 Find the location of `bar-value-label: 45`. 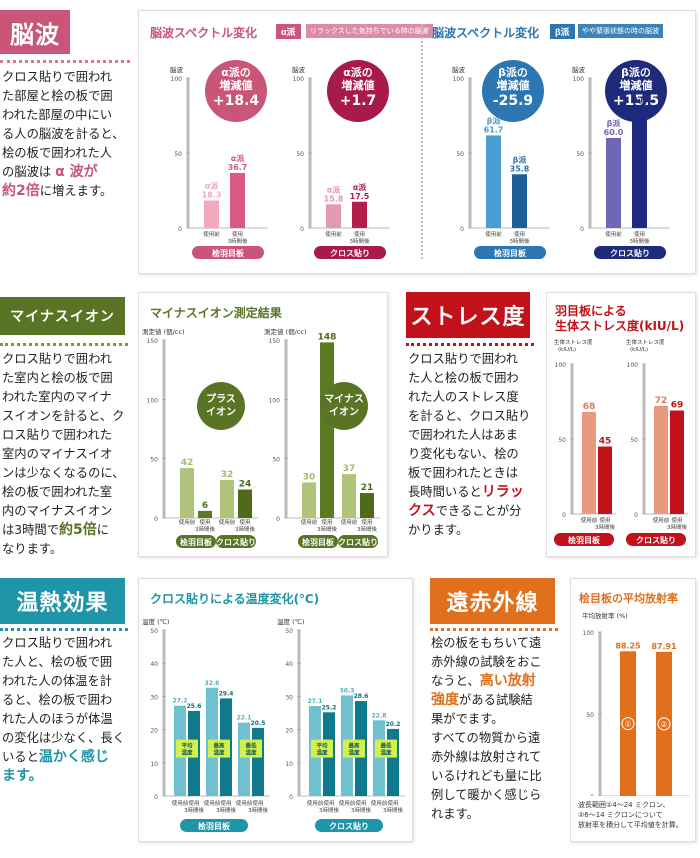

bar-value-label: 45 is located at coordinates (605, 442).